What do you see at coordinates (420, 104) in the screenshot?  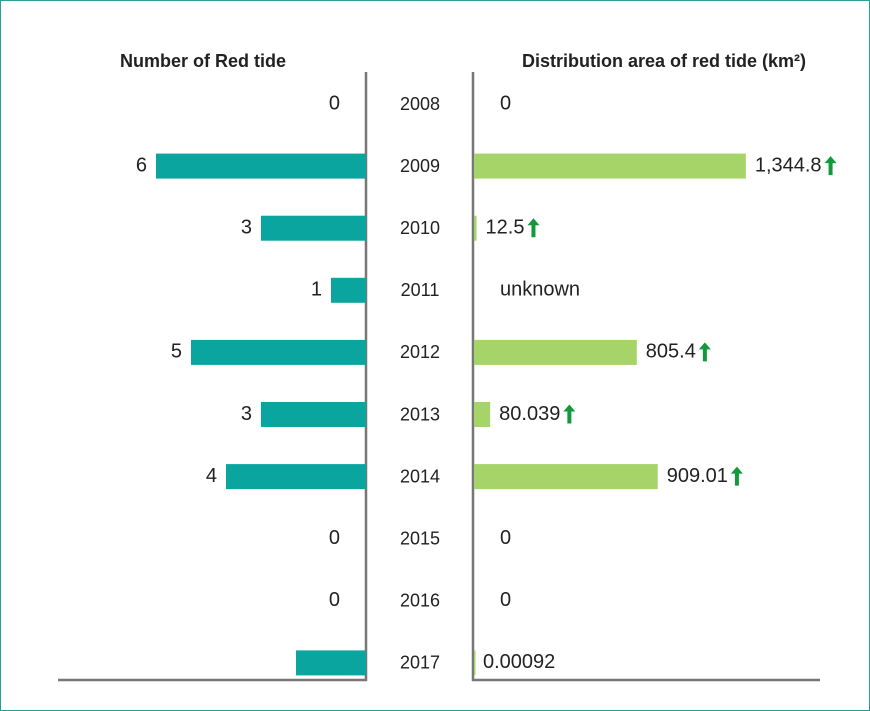 I see `year-label: 2008` at bounding box center [420, 104].